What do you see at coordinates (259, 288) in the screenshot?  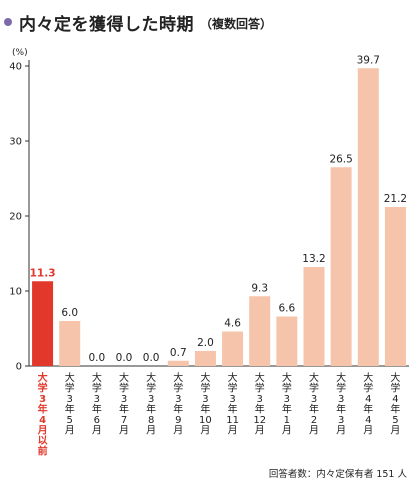 I see `data-label: 9.3` at bounding box center [259, 288].